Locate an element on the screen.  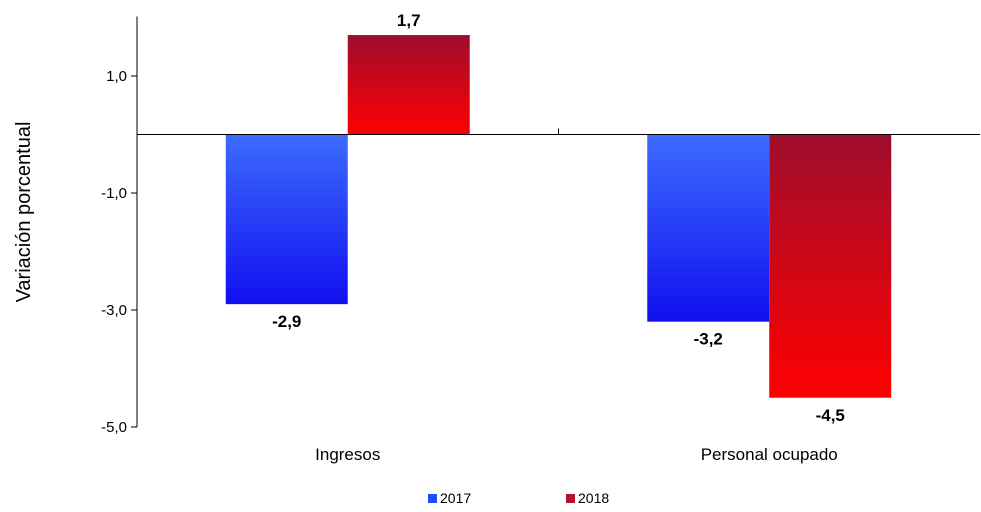
legend-label-2017: 2017 is located at coordinates (455, 498).